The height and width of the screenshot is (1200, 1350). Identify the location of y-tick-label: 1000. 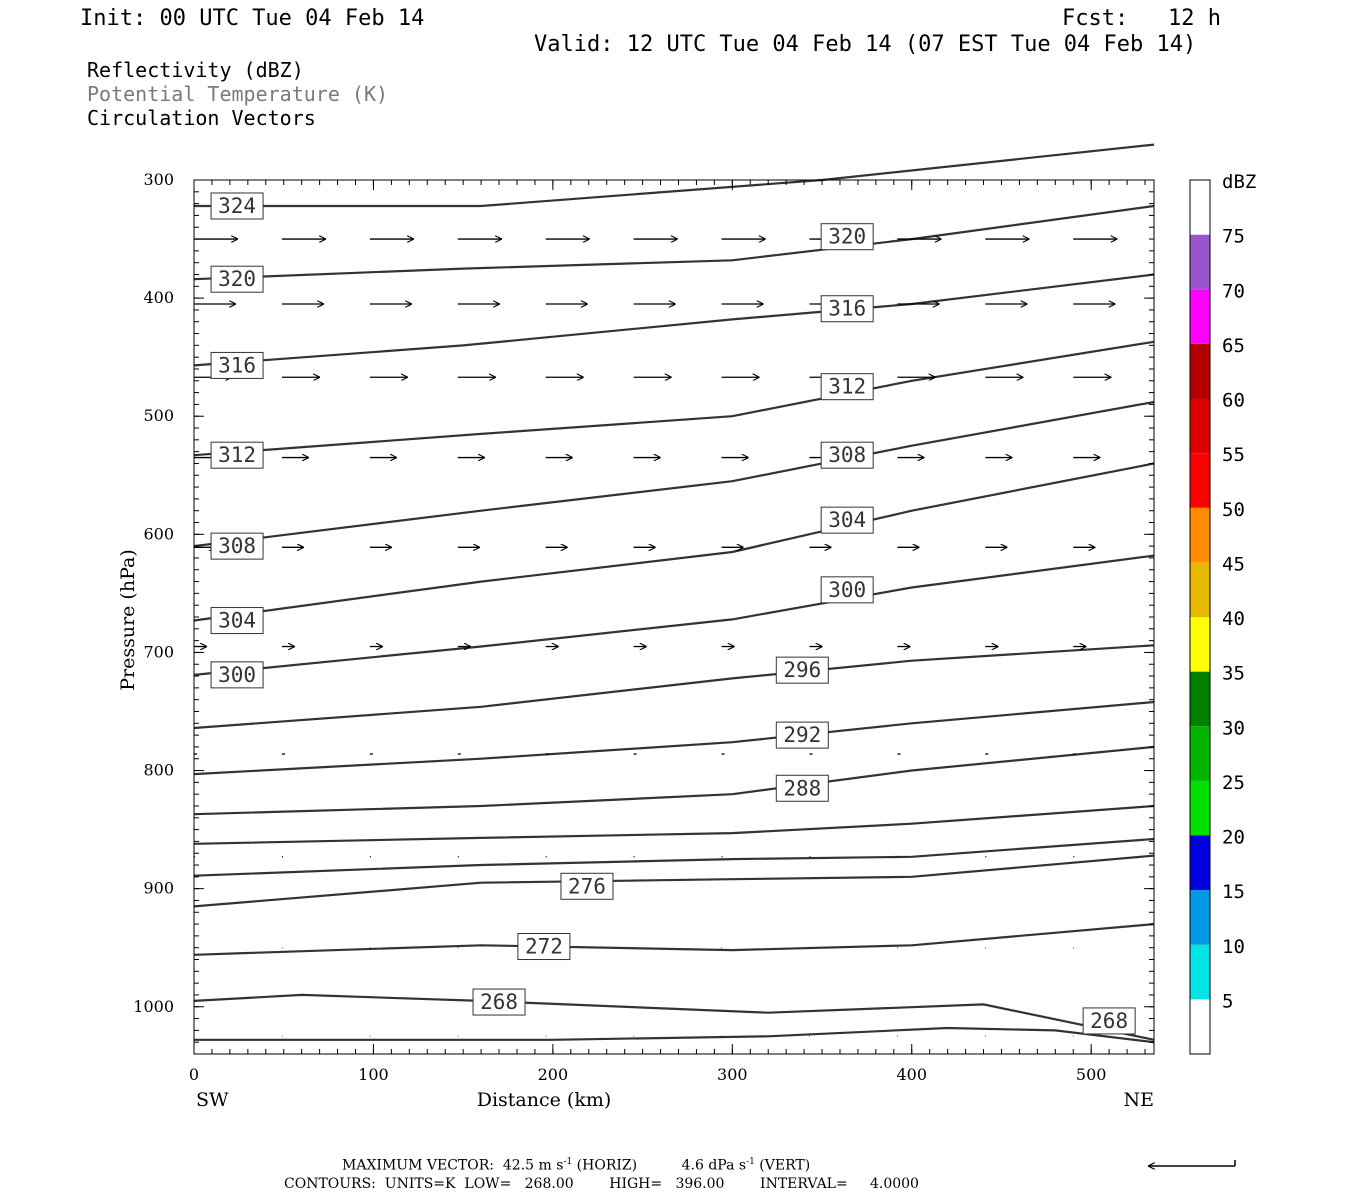
(153, 1006).